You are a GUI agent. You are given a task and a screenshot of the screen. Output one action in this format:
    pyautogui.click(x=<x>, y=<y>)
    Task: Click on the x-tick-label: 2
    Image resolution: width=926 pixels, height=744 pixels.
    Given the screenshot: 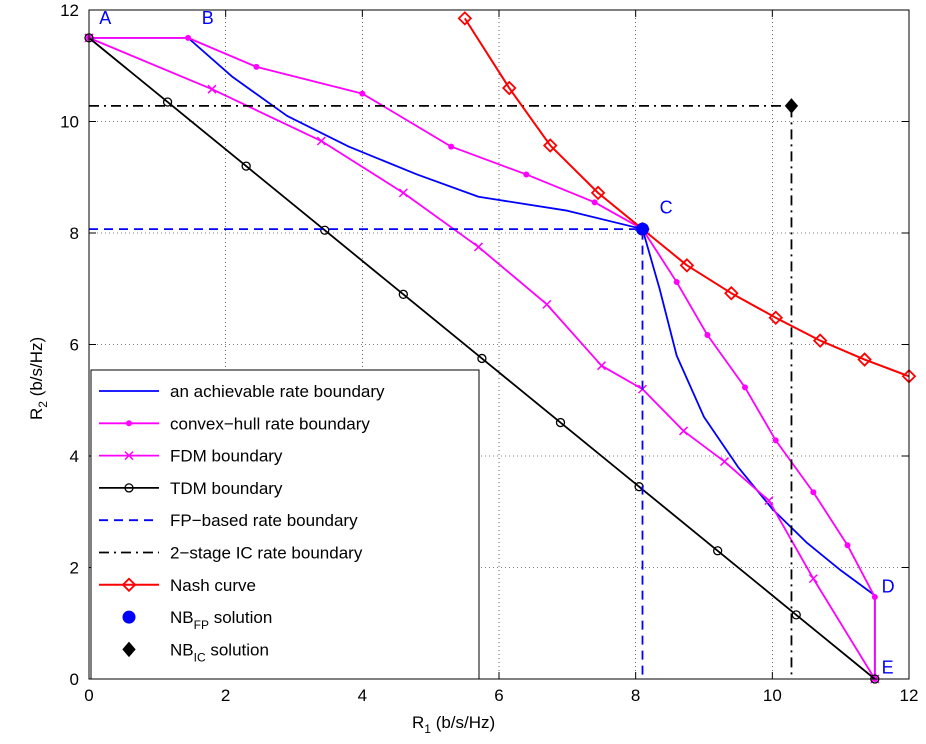 What is the action you would take?
    pyautogui.click(x=225, y=695)
    